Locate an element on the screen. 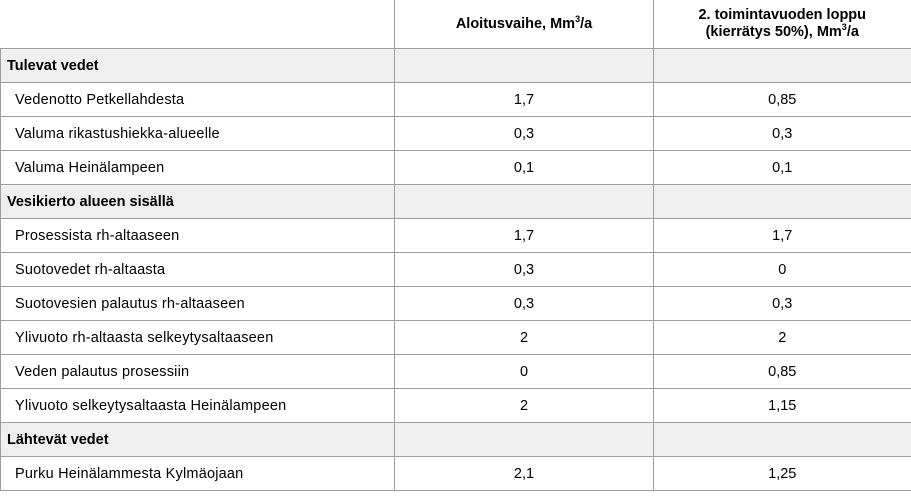 This screenshot has width=911, height=504. section-row: Lähtevät vedet is located at coordinates (455, 439).